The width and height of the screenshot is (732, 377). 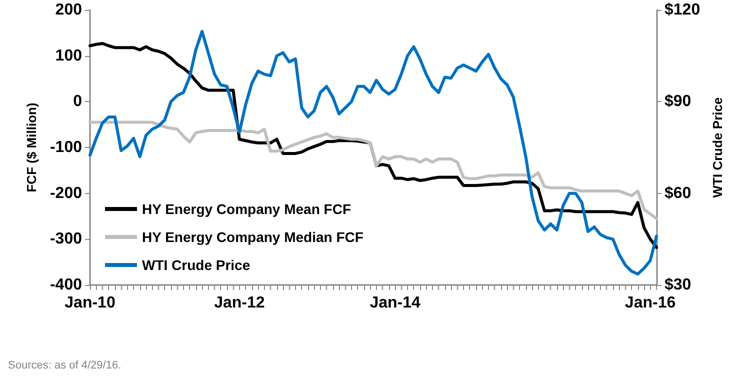 What do you see at coordinates (717, 147) in the screenshot?
I see `y2-axis-title: WTI Crude Price` at bounding box center [717, 147].